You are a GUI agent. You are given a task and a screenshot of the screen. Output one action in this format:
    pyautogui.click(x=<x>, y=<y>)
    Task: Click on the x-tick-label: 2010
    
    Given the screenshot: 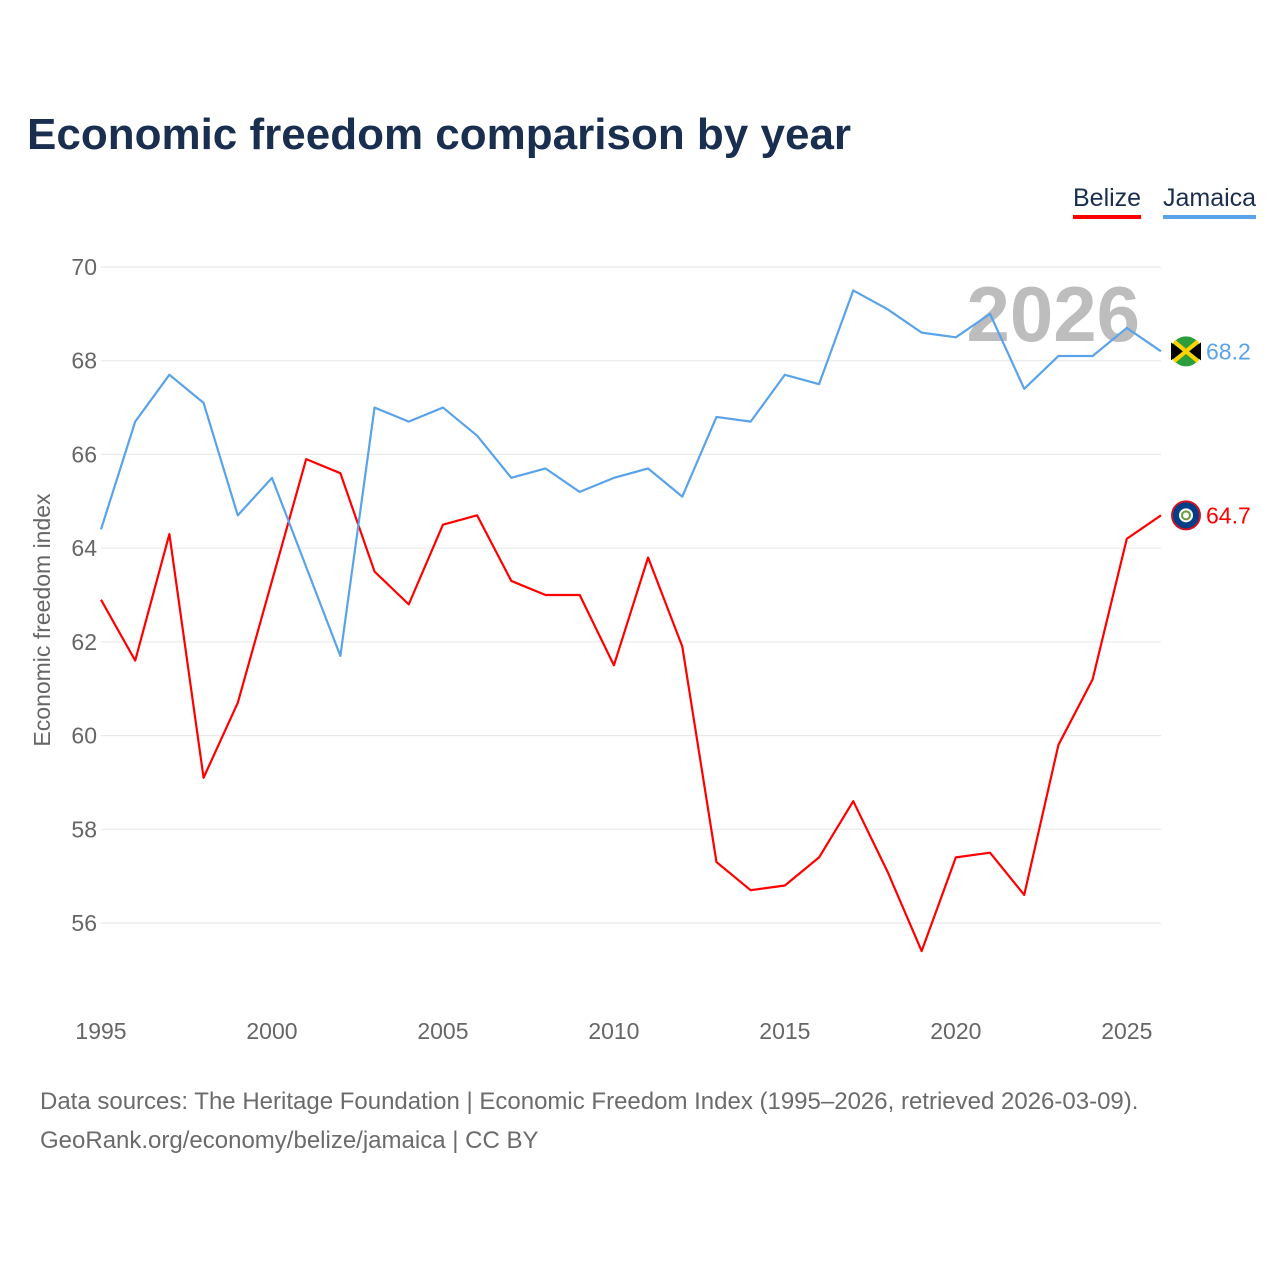 What is the action you would take?
    pyautogui.click(x=613, y=1031)
    